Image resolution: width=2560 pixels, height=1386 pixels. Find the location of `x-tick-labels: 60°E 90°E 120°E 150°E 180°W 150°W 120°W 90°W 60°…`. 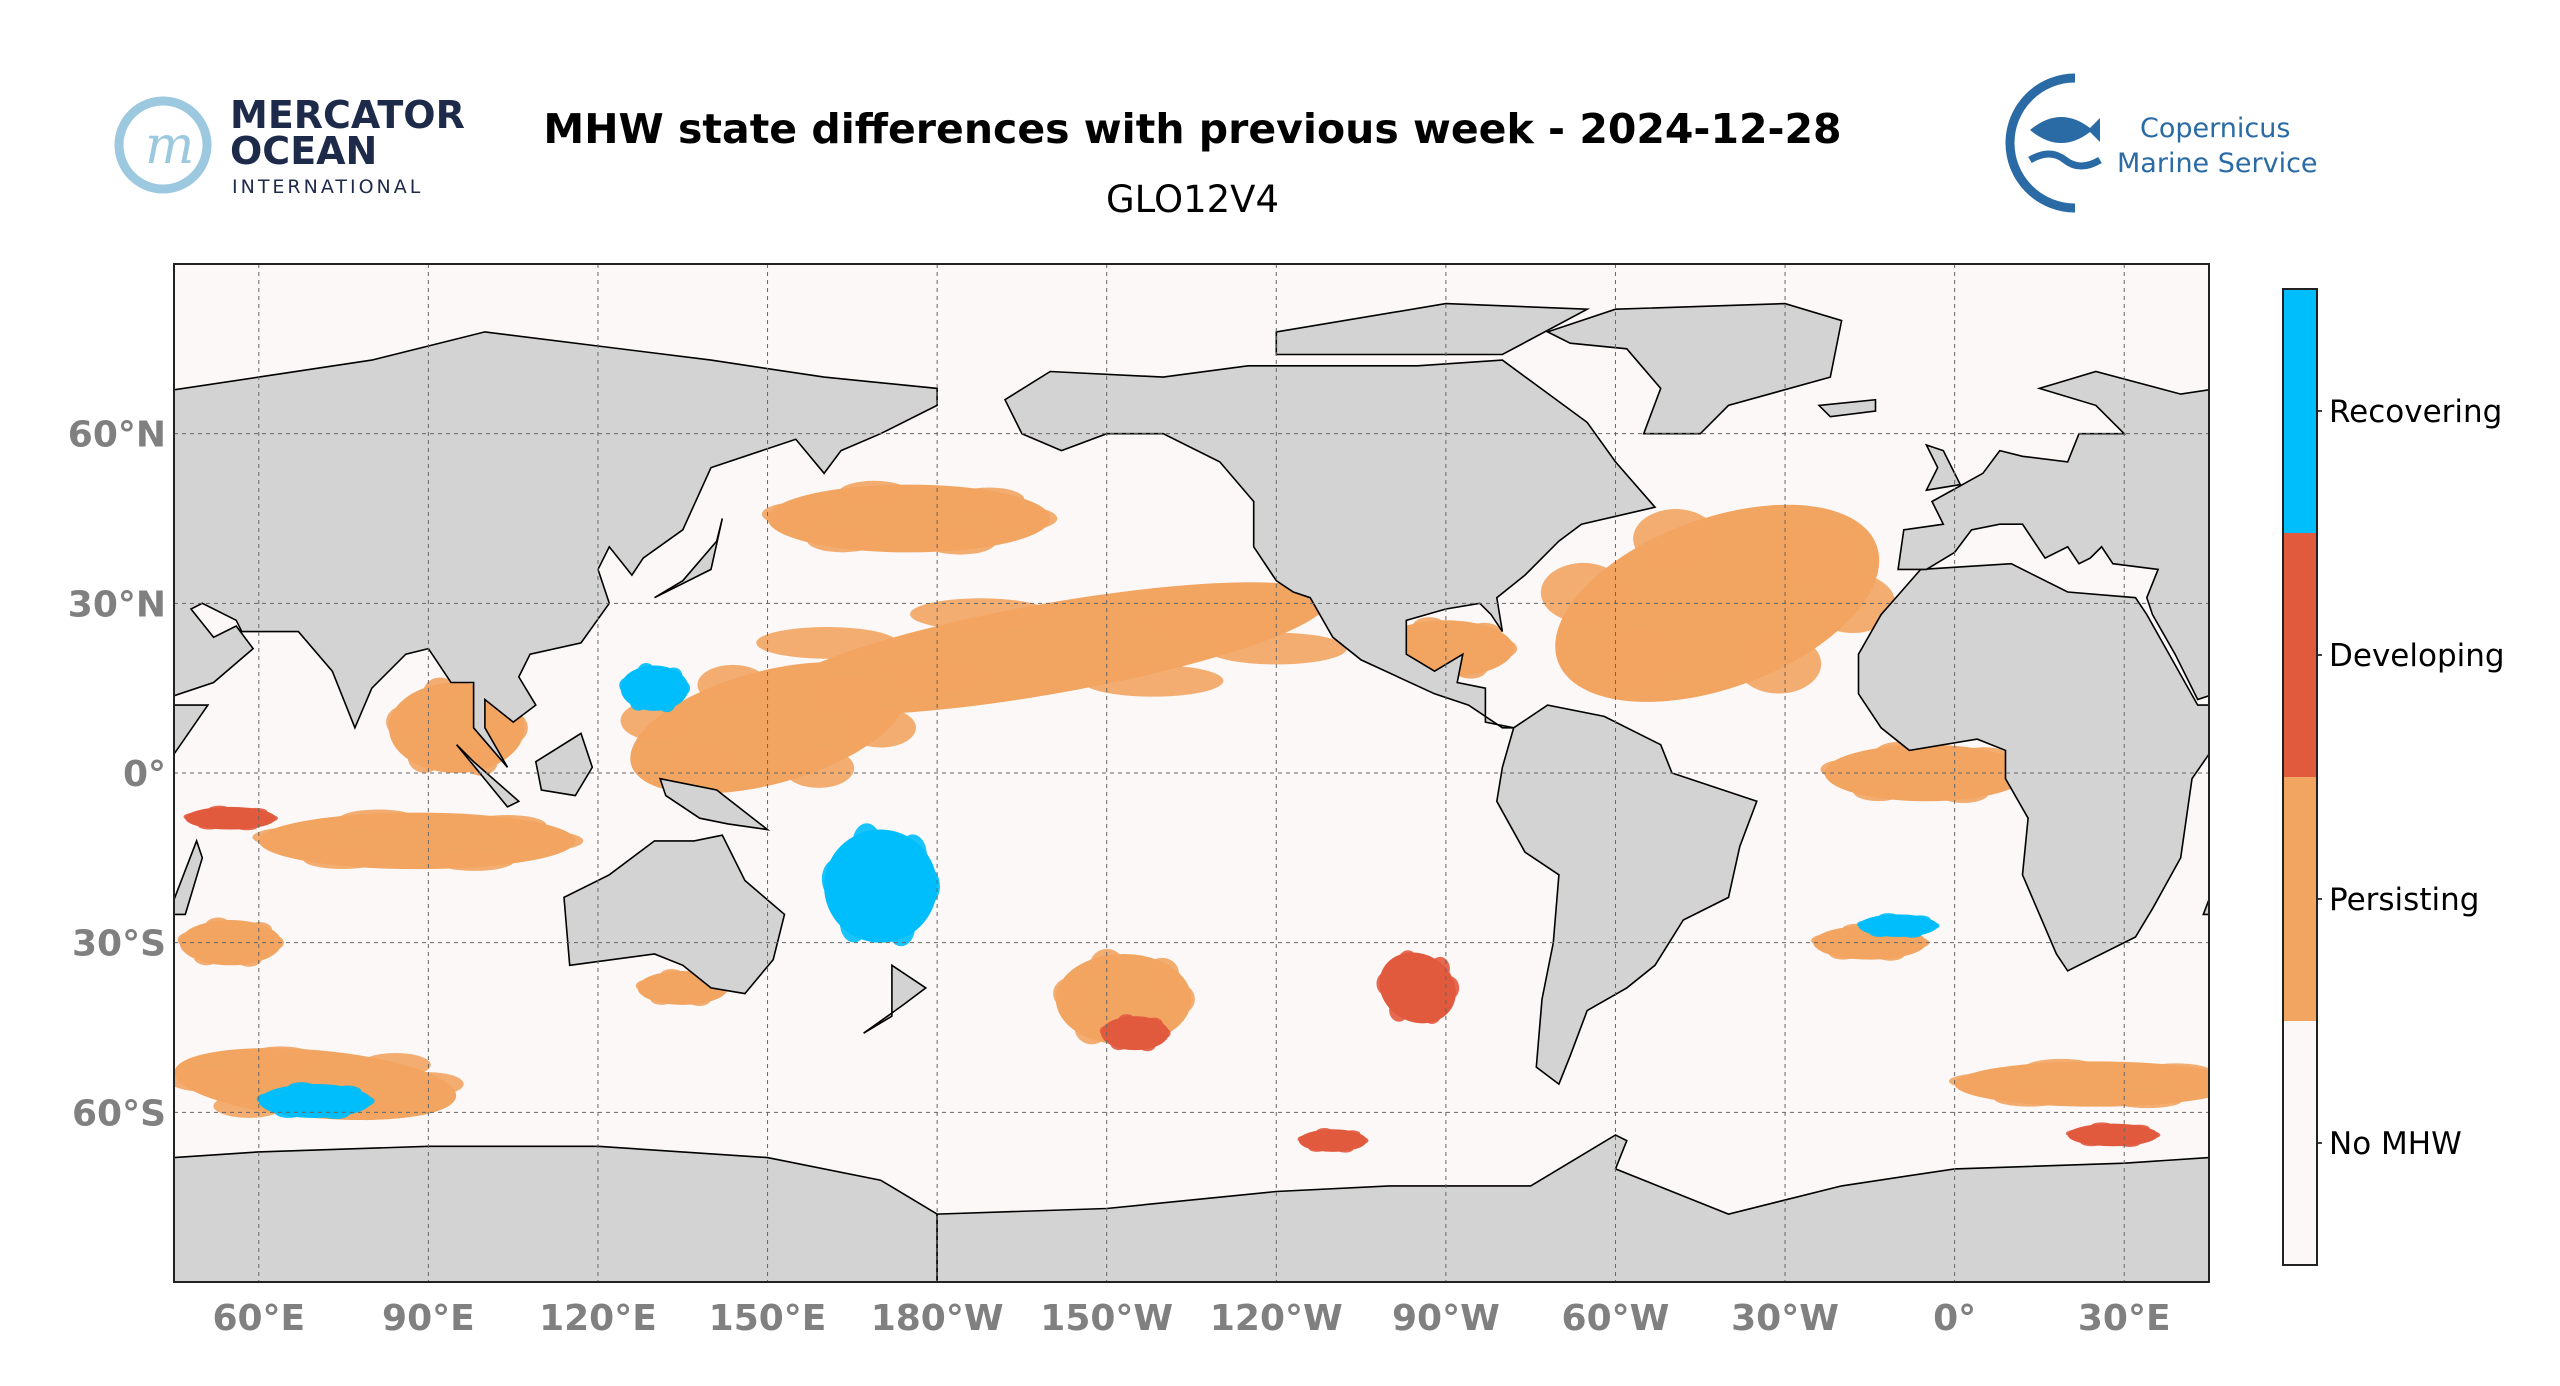

x-tick-labels: 60°E 90°E 120°E 150°E 180°W 150°W 120°W 90°W 60°… is located at coordinates (1191, 1318).